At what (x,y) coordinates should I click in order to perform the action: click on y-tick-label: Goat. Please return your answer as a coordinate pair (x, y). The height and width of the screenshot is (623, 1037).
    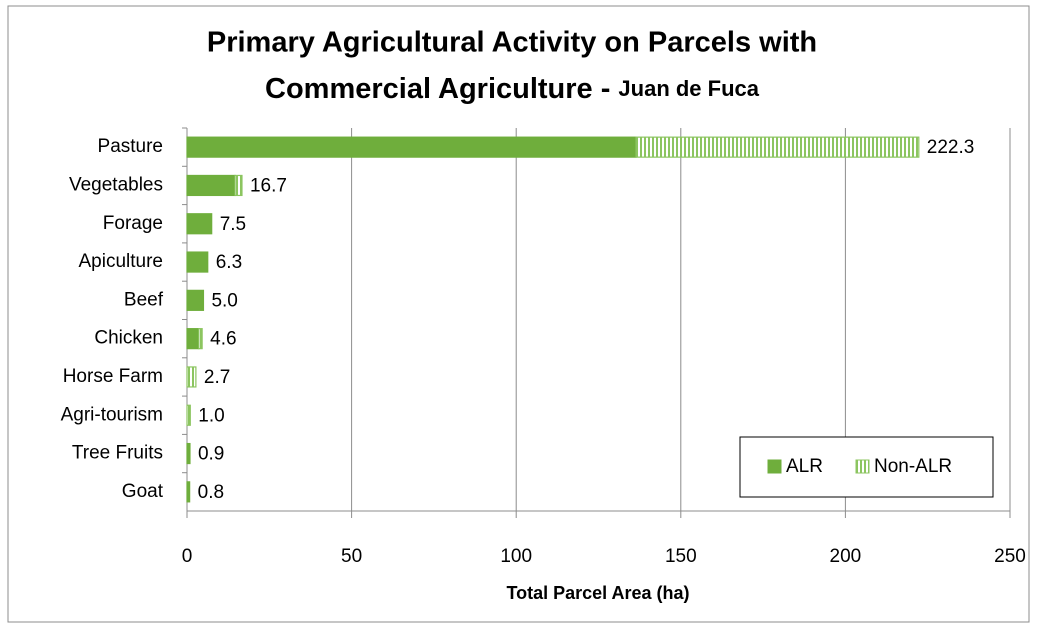
    Looking at the image, I should click on (143, 491).